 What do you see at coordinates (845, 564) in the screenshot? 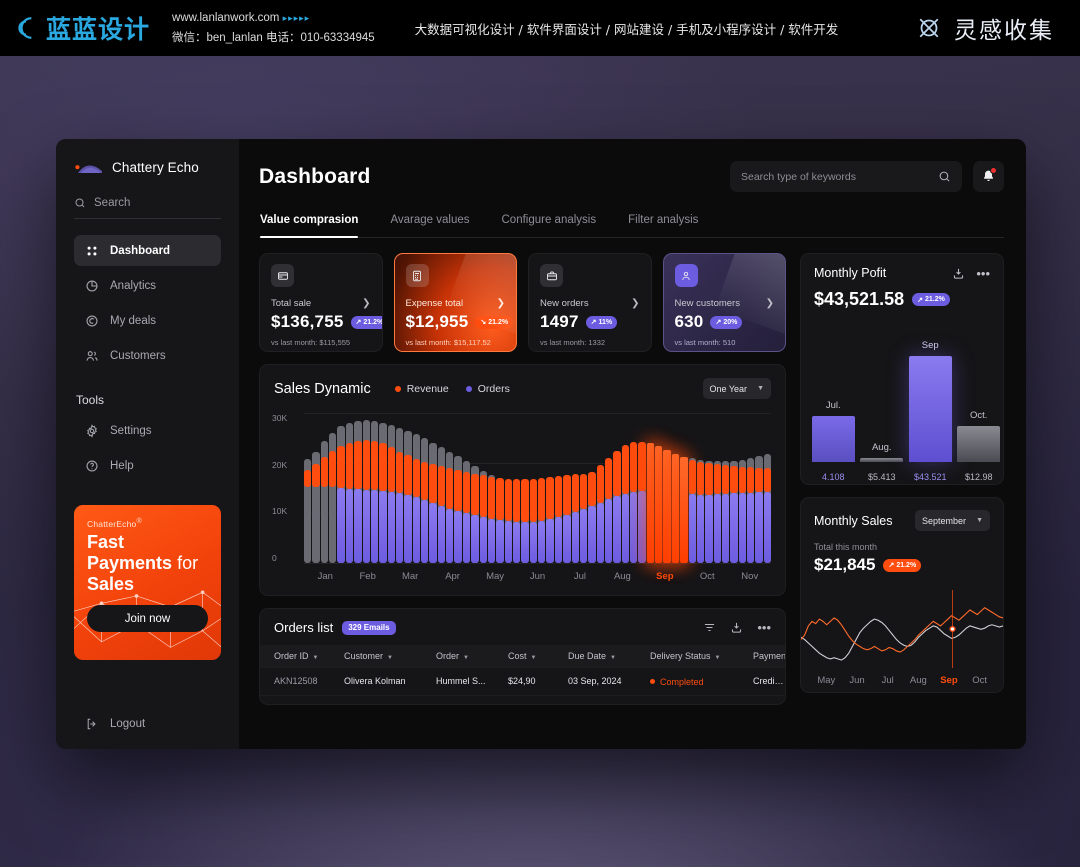
I see `monthly-sales-value: $21,845` at bounding box center [845, 564].